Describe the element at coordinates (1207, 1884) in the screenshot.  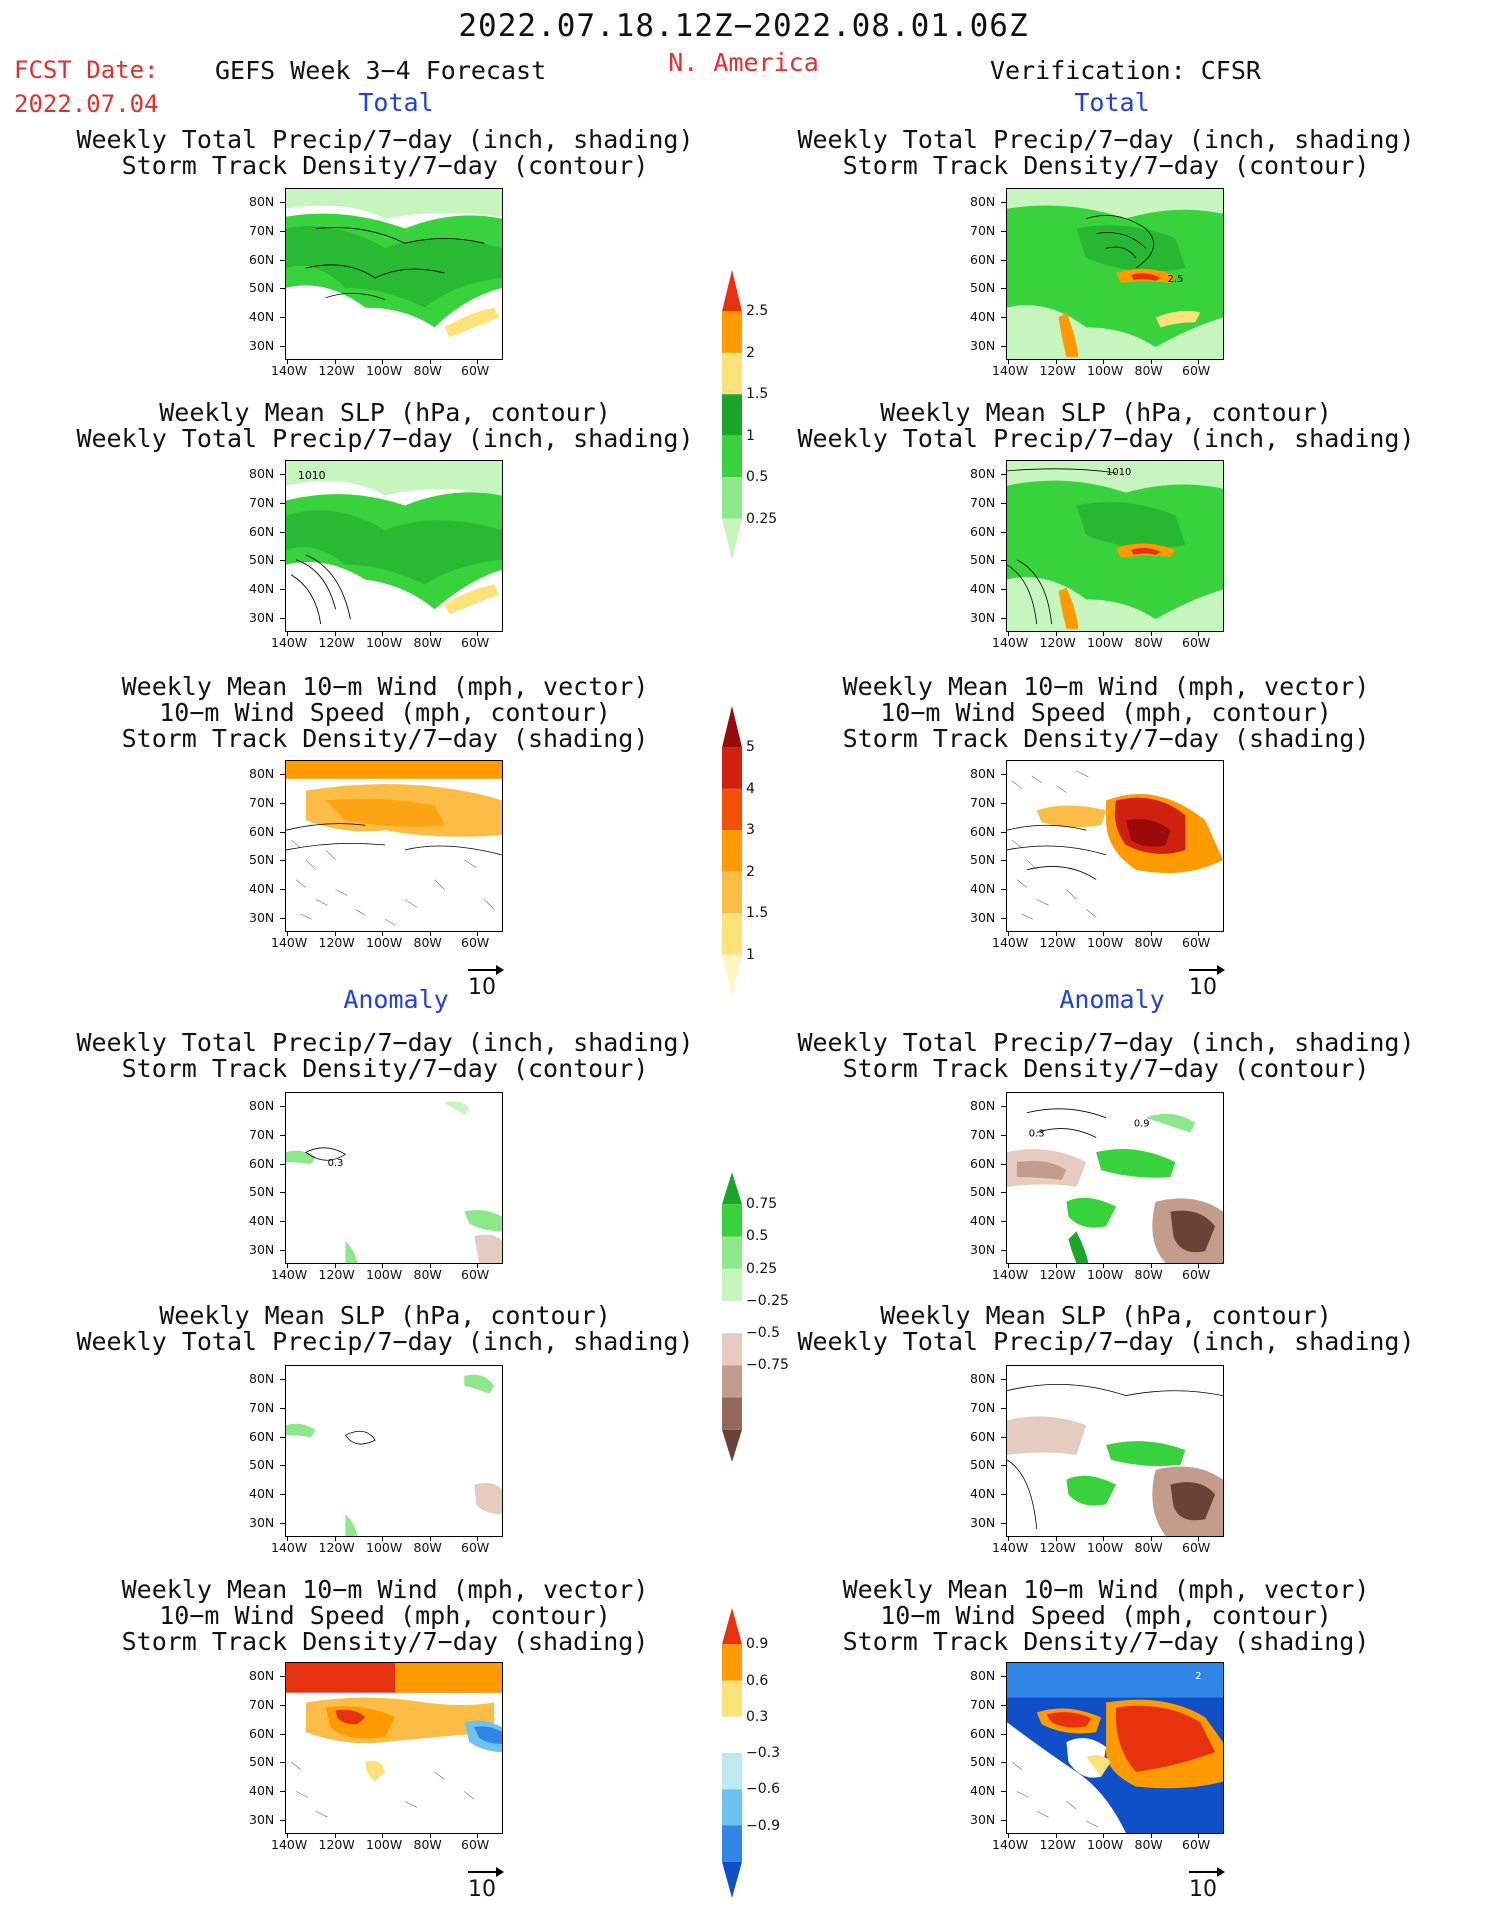
I see `vector-reference-o-anom: 10` at that location.